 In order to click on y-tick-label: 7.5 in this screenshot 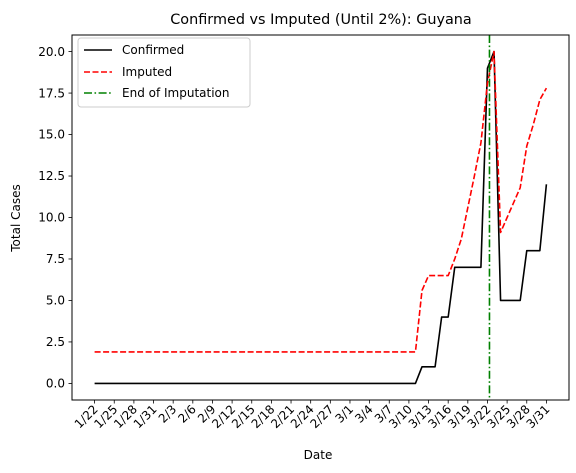, I will do `click(55, 259)`.